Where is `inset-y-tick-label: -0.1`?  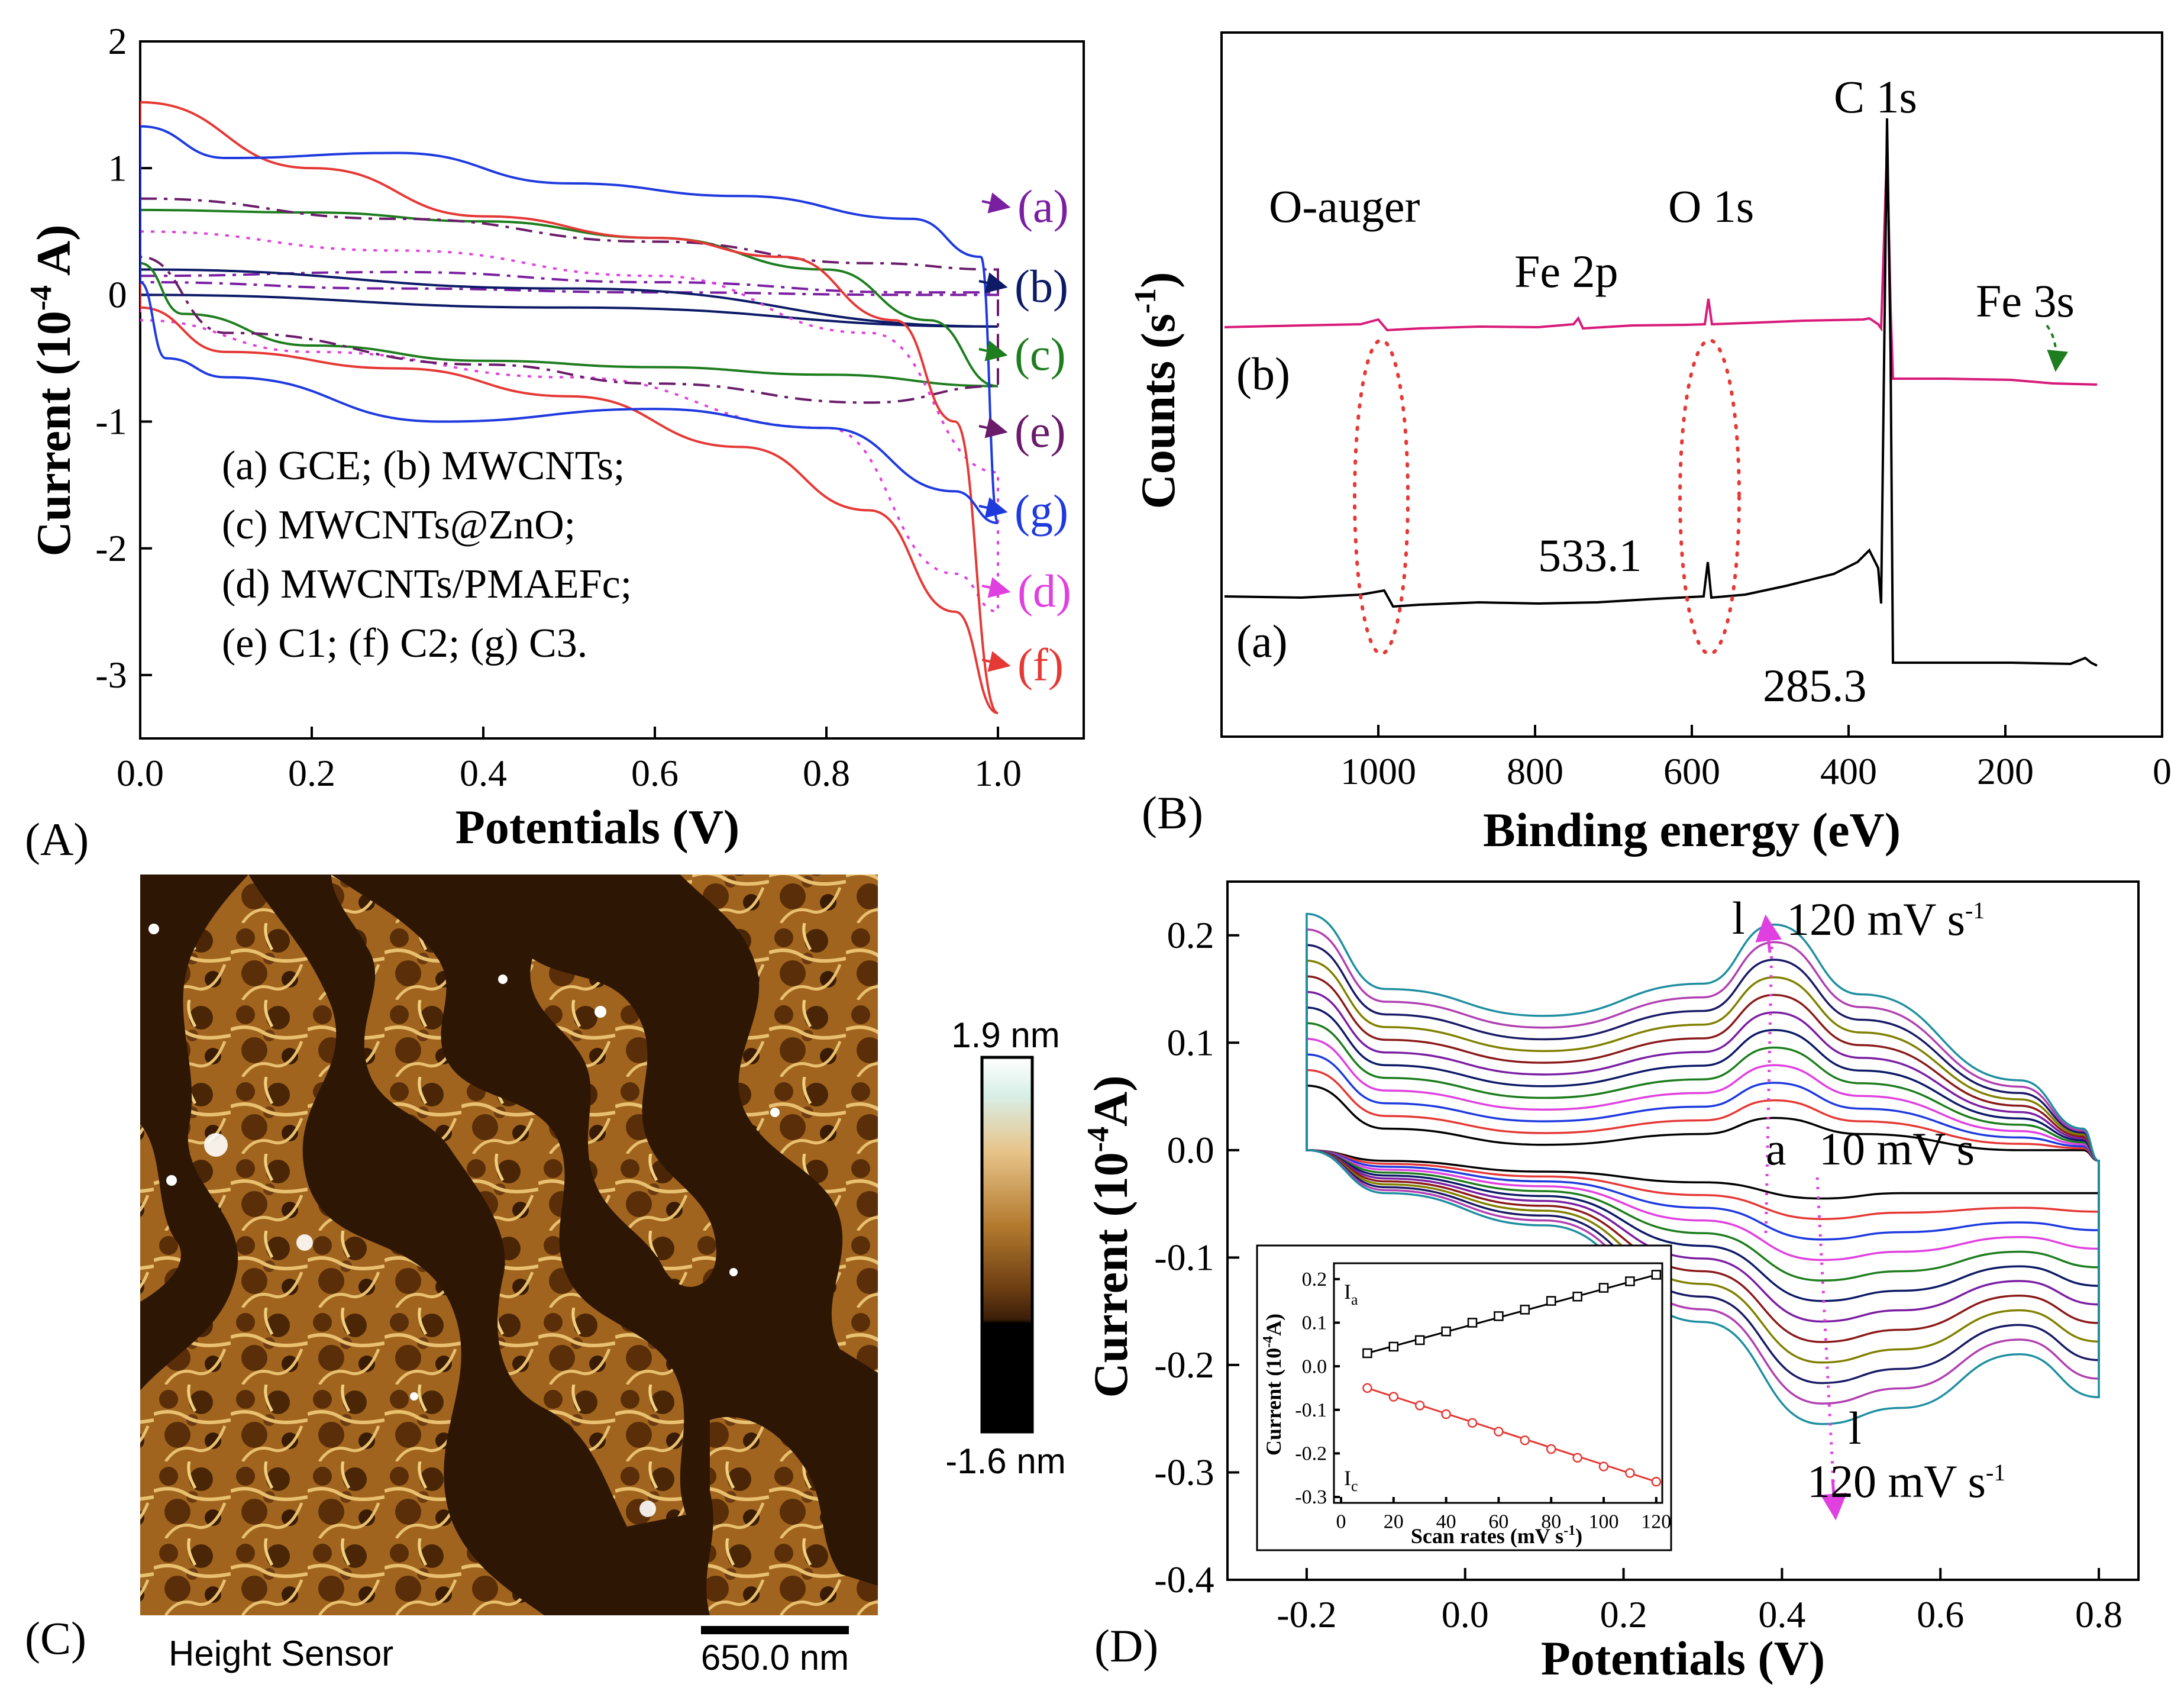
inset-y-tick-label: -0.1 is located at coordinates (1311, 1410).